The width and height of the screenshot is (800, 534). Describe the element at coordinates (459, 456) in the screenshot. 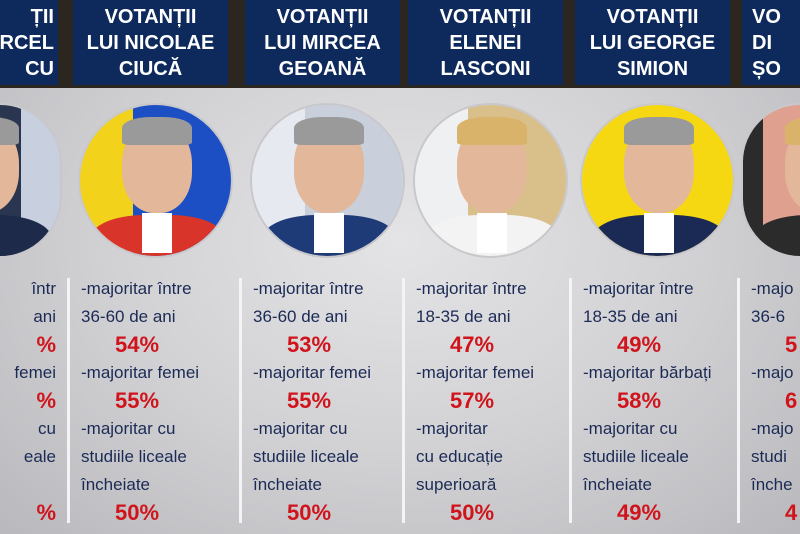

I see `stat-label: cu educație` at that location.